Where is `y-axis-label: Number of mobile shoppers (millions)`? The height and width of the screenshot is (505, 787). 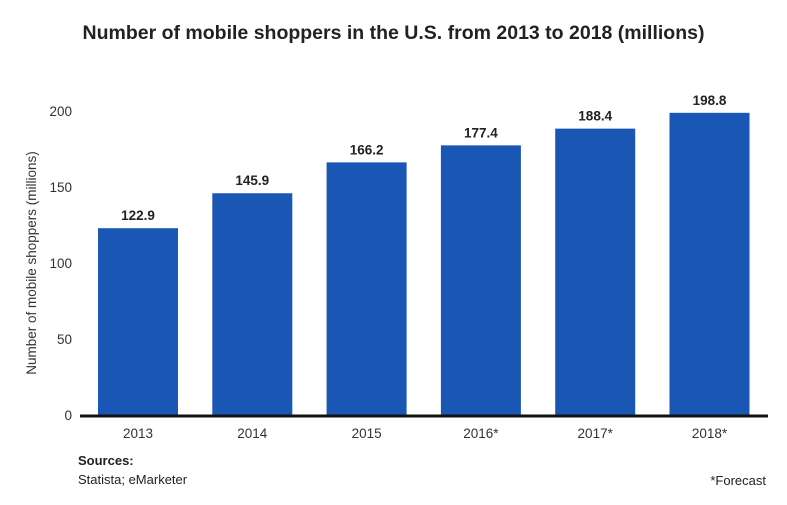
y-axis-label: Number of mobile shoppers (millions) is located at coordinates (31, 263).